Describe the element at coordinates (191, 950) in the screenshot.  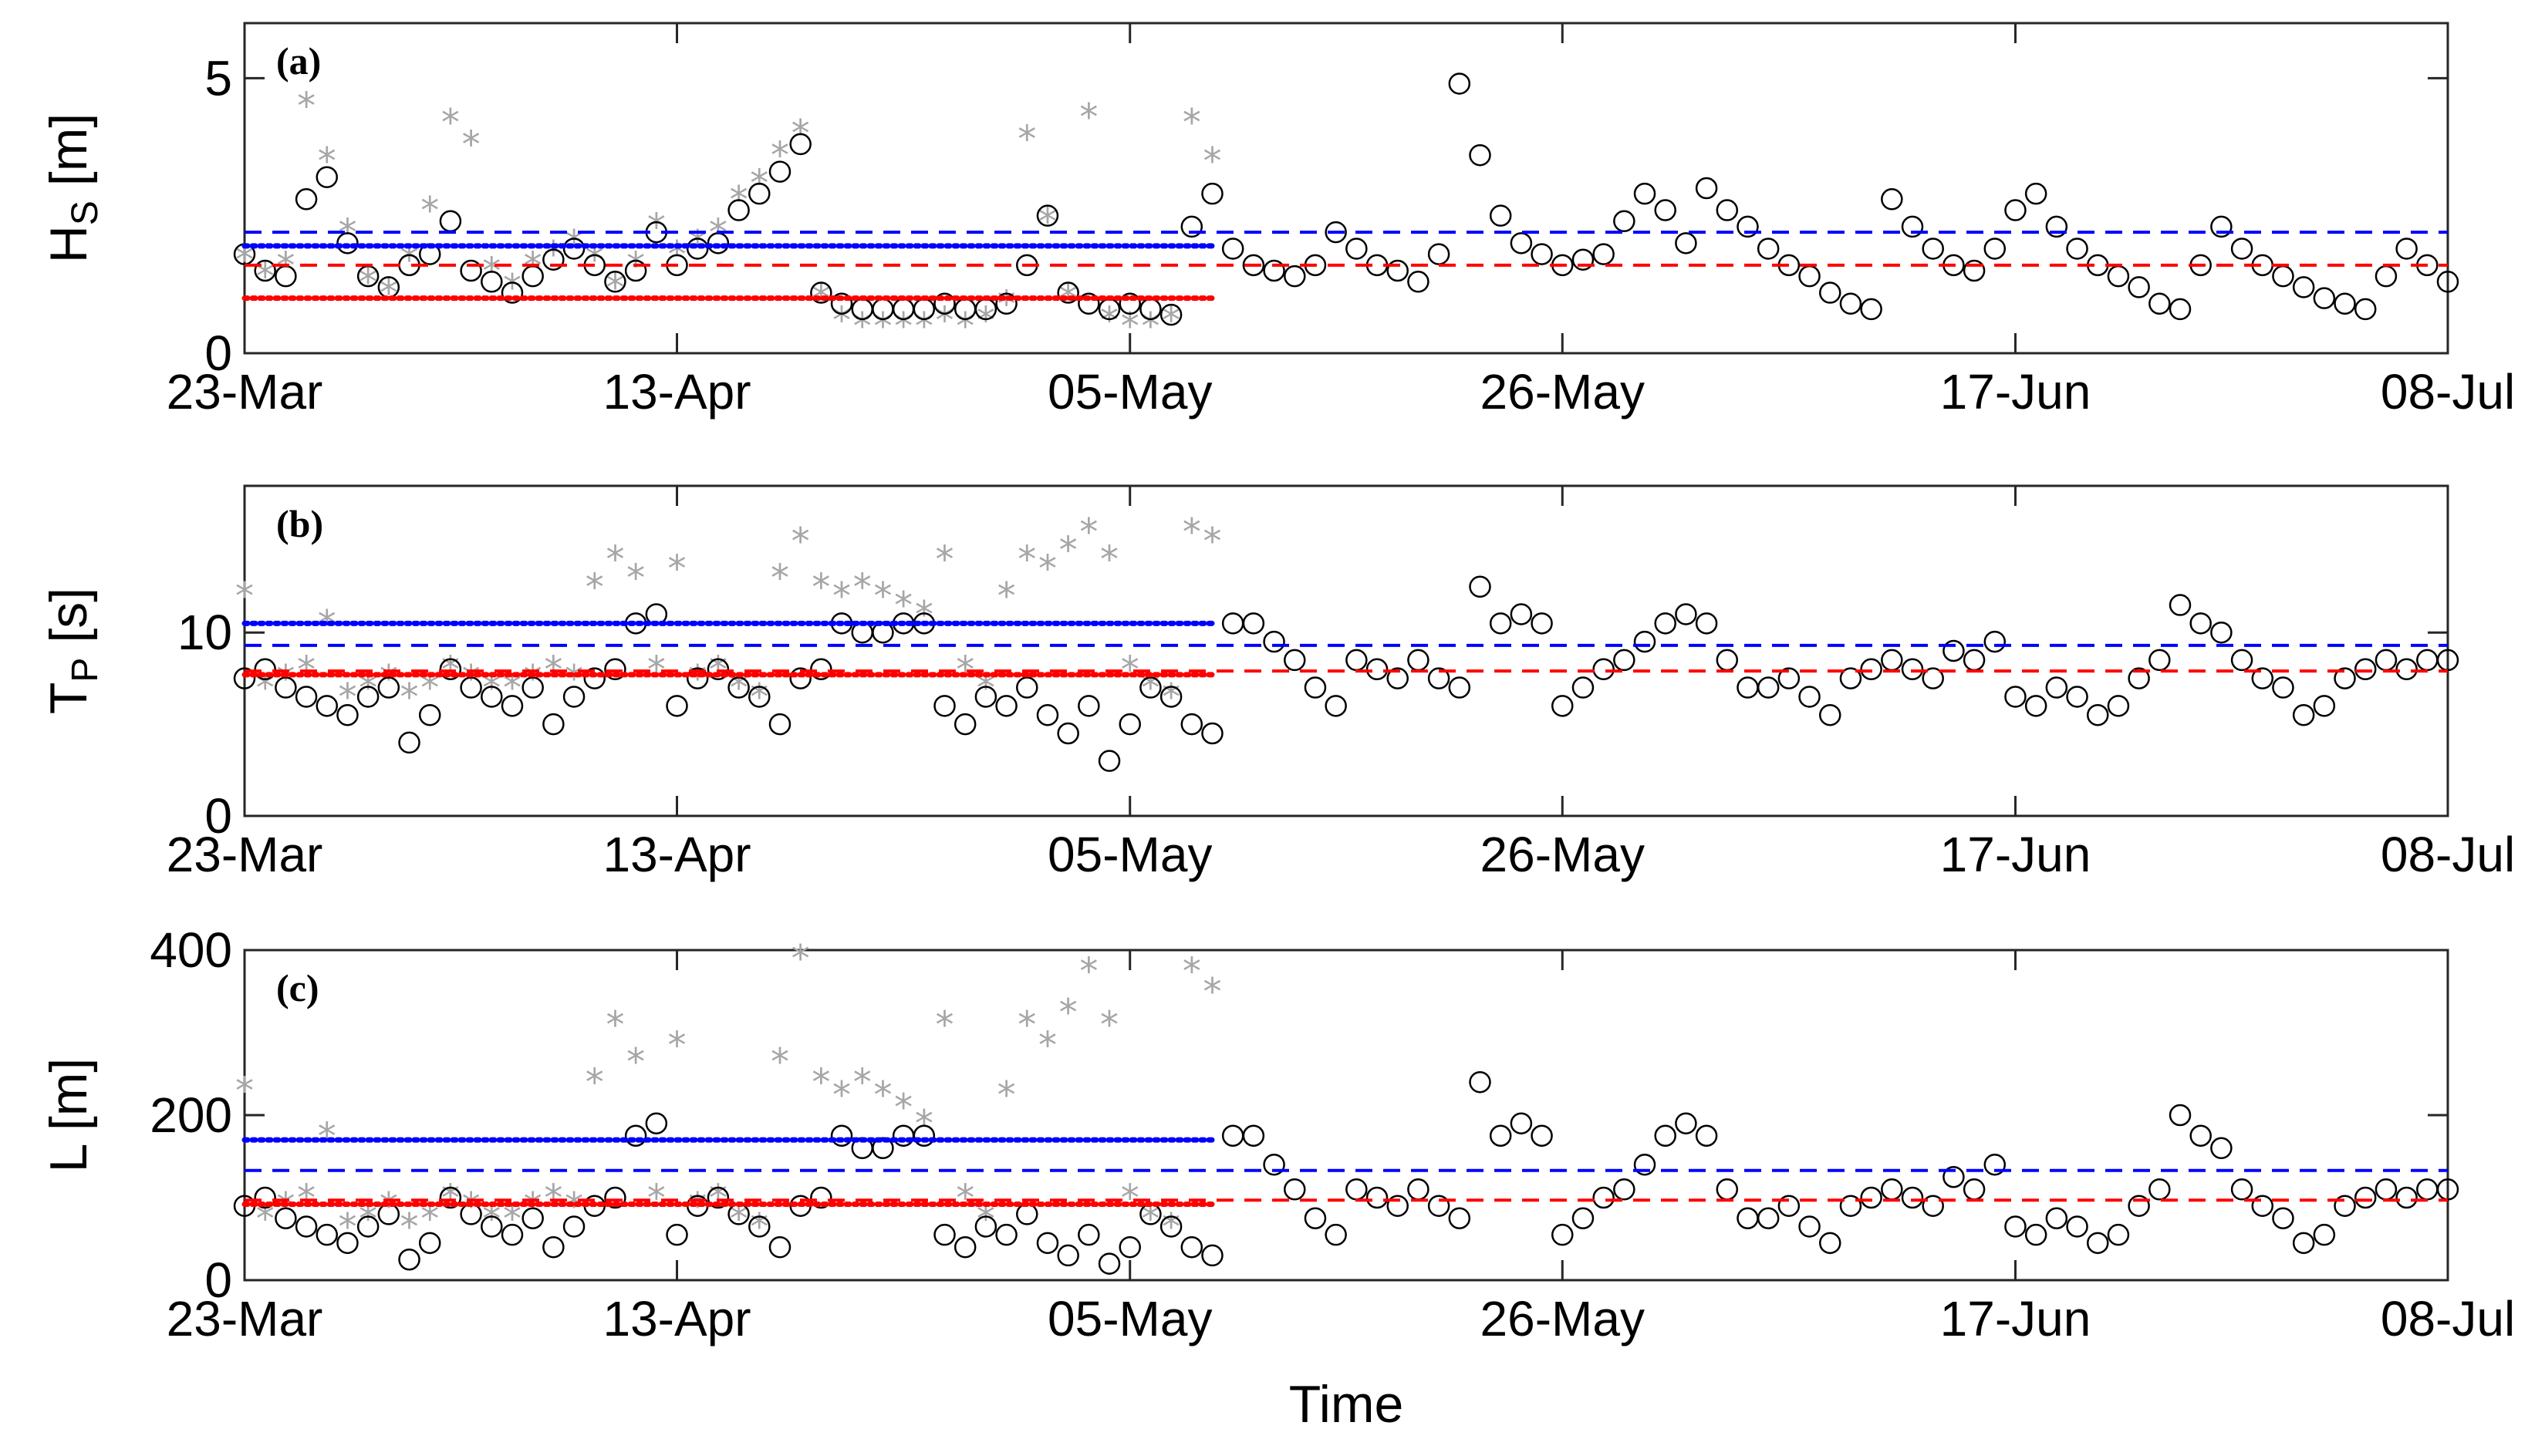
I see `panel-c-ytick-label: 400` at that location.